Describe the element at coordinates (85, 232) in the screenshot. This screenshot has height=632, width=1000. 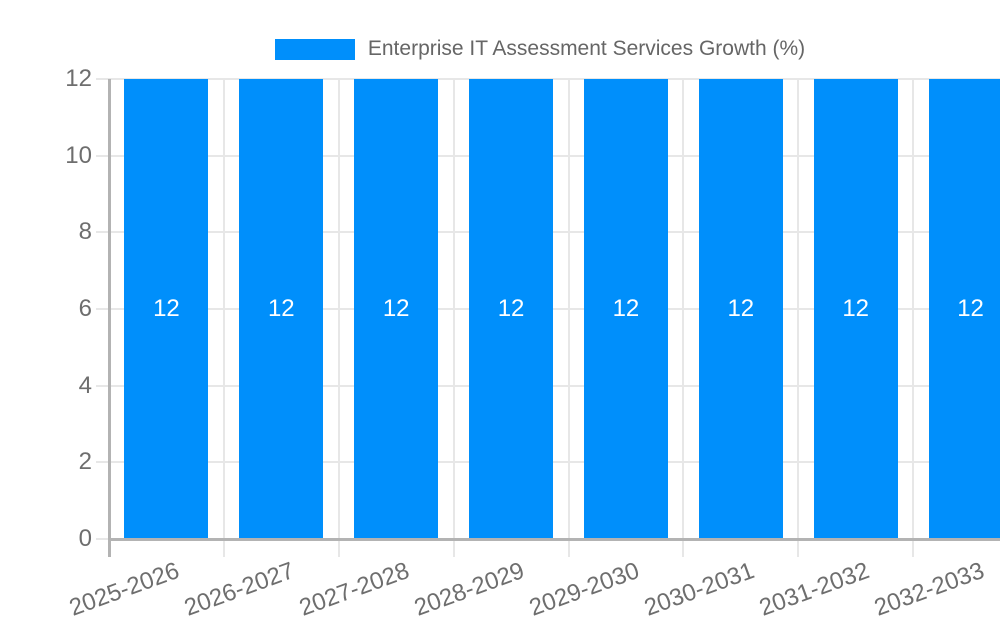
I see `y-tick-label: 8` at that location.